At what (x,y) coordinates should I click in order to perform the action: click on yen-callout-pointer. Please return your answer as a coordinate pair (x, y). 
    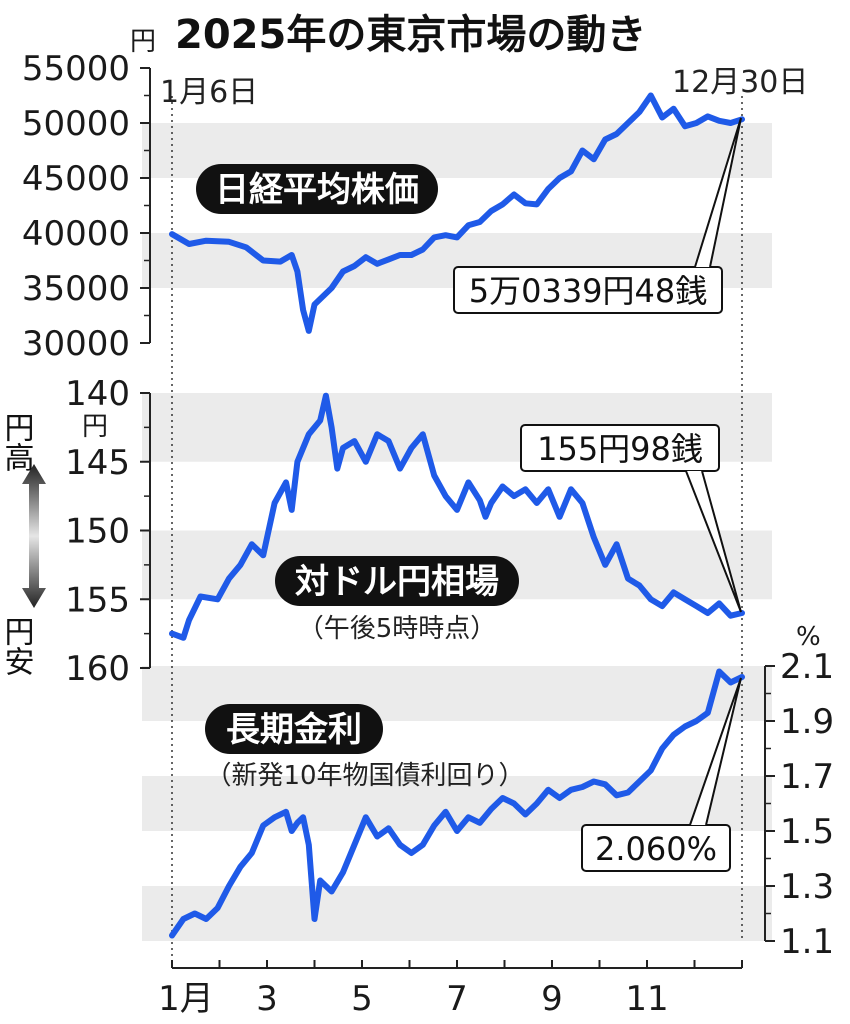
    Looking at the image, I should click on (713, 541).